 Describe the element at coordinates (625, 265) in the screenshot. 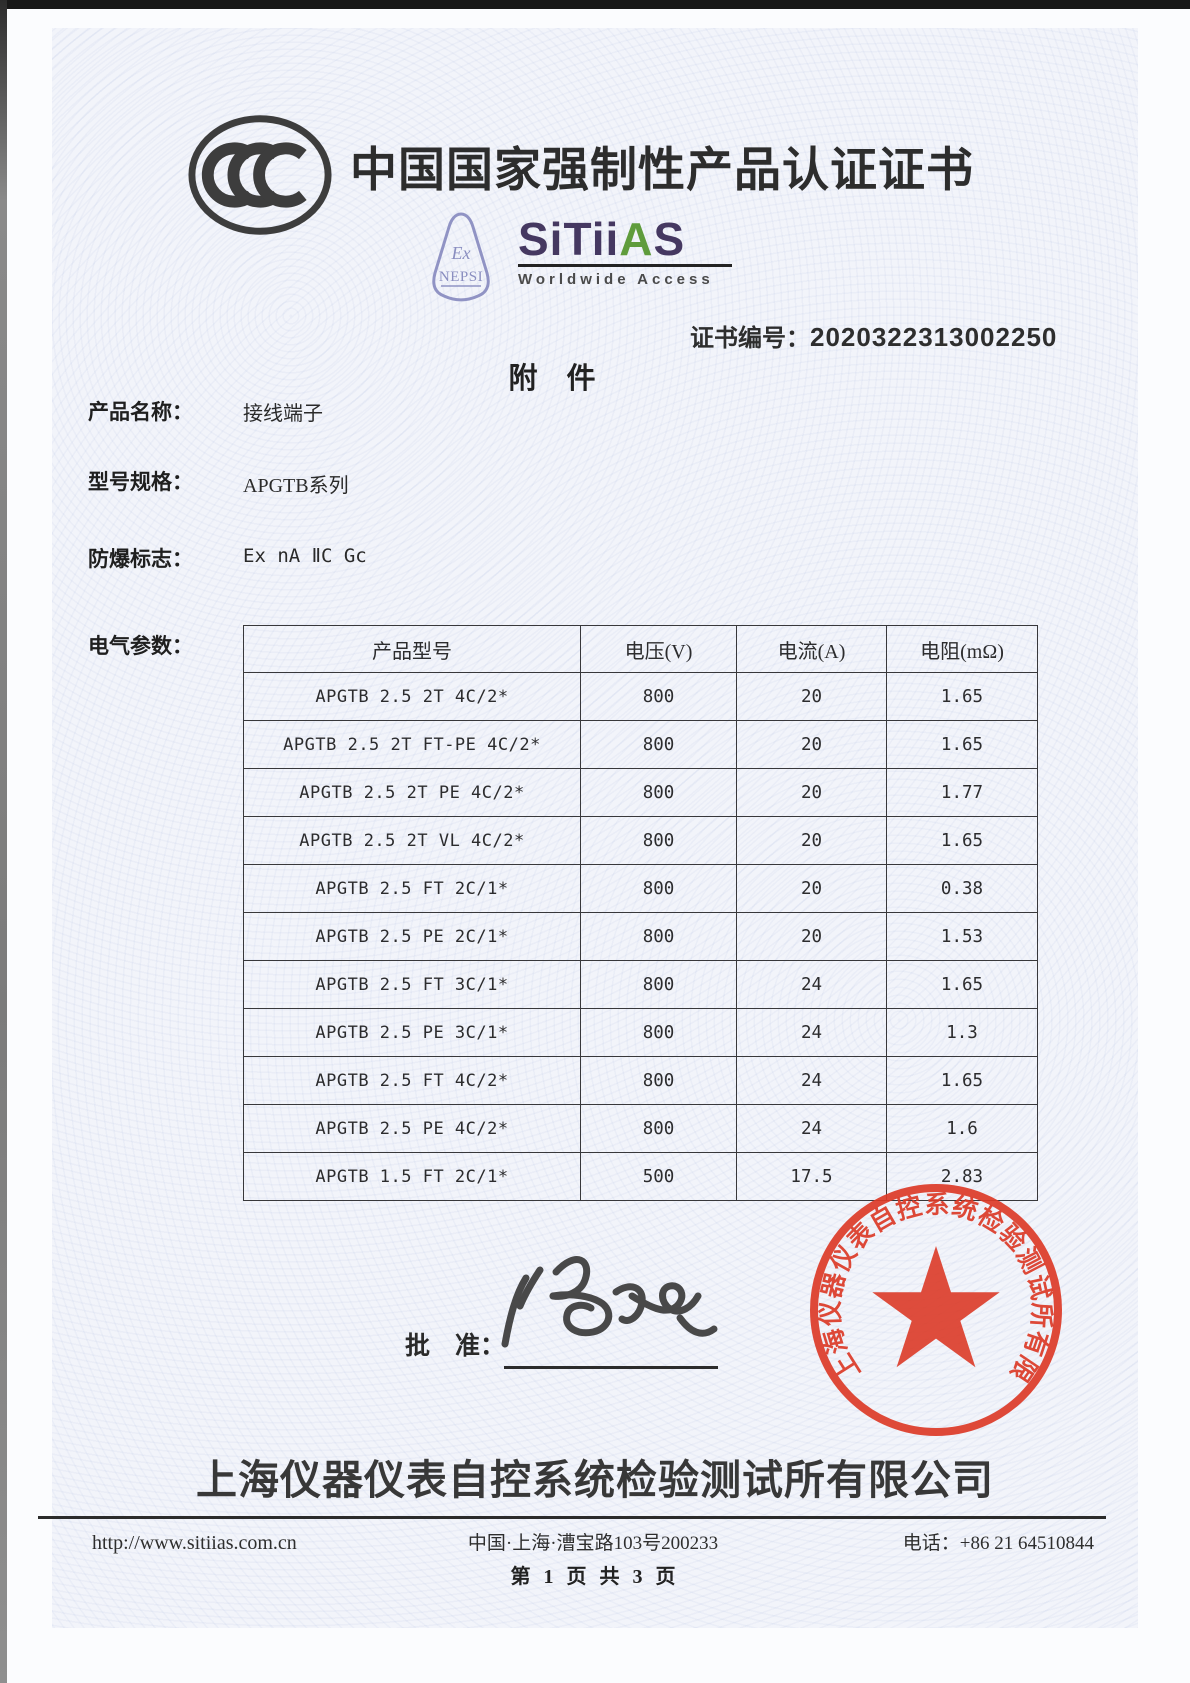

I see `sitiias-underline` at that location.